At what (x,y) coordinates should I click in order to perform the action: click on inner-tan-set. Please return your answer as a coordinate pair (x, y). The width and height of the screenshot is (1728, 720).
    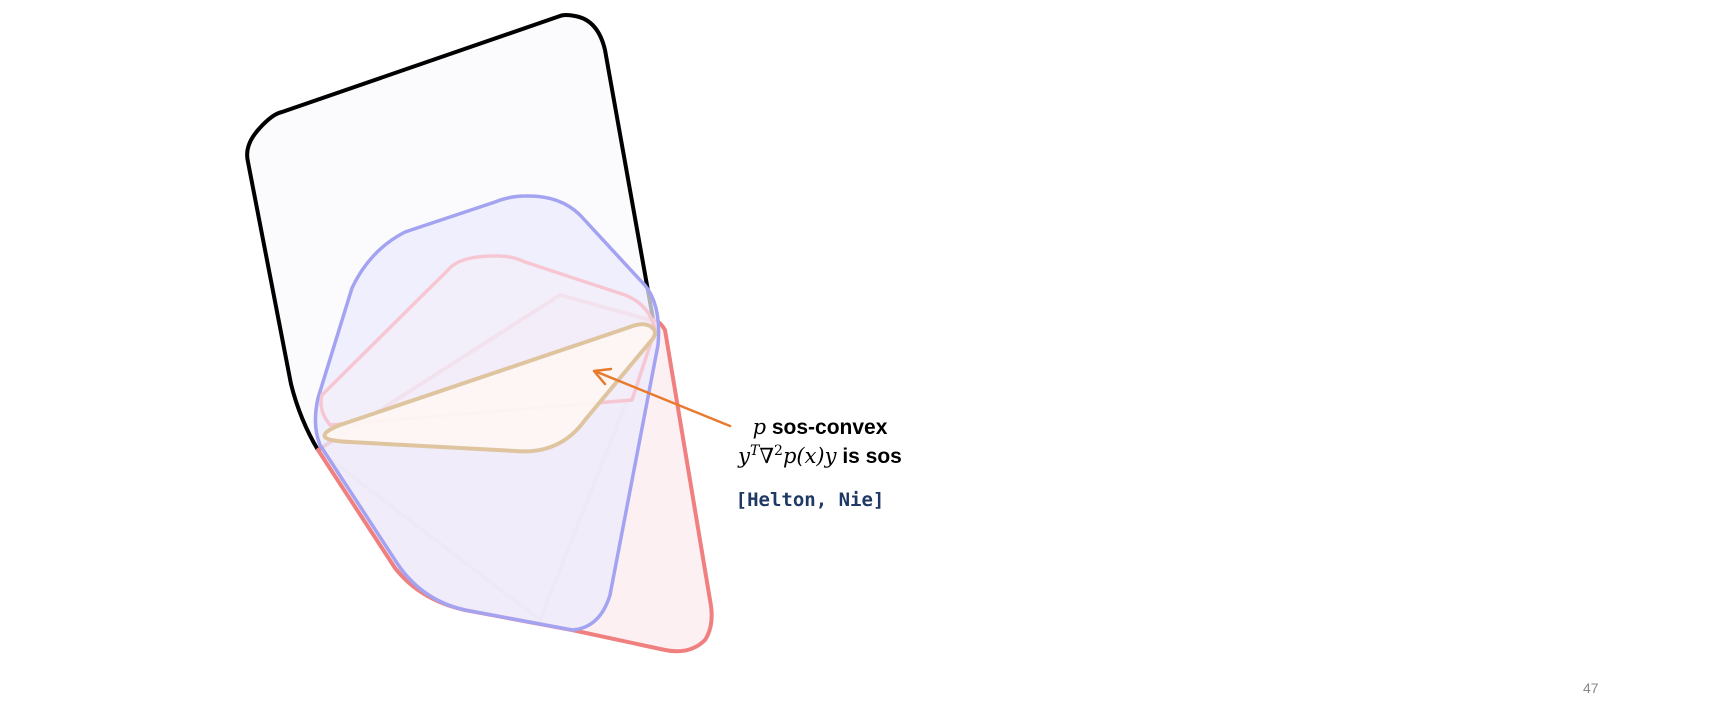
    Looking at the image, I should click on (489, 388).